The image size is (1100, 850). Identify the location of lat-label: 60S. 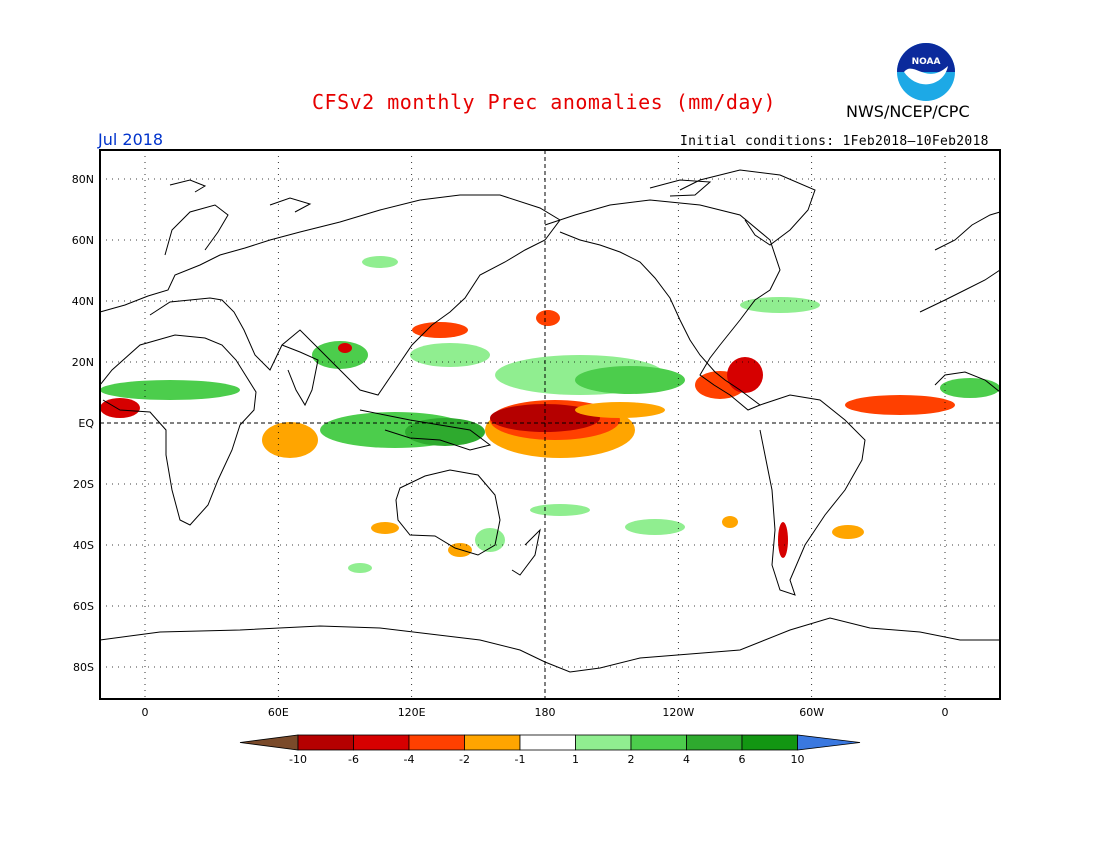
(83, 606).